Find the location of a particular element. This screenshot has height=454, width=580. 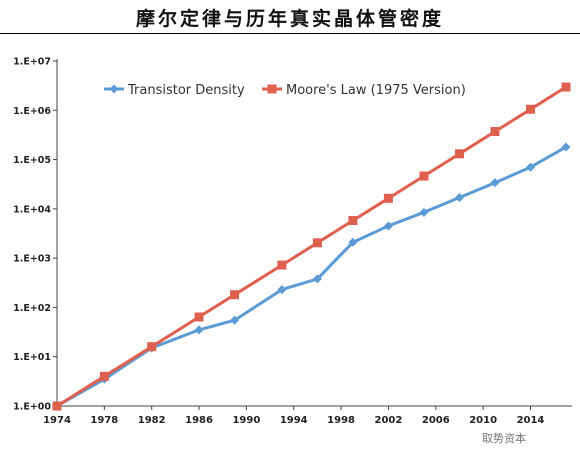

y-tick-label: 1.E+02 is located at coordinates (32, 308).